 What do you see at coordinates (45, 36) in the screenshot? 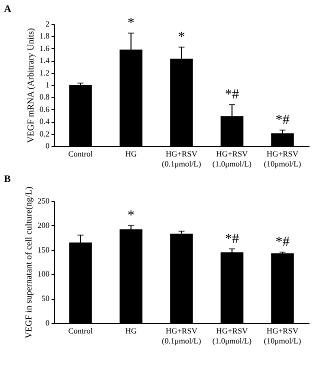
I see `y-tick-label: 1.8` at bounding box center [45, 36].